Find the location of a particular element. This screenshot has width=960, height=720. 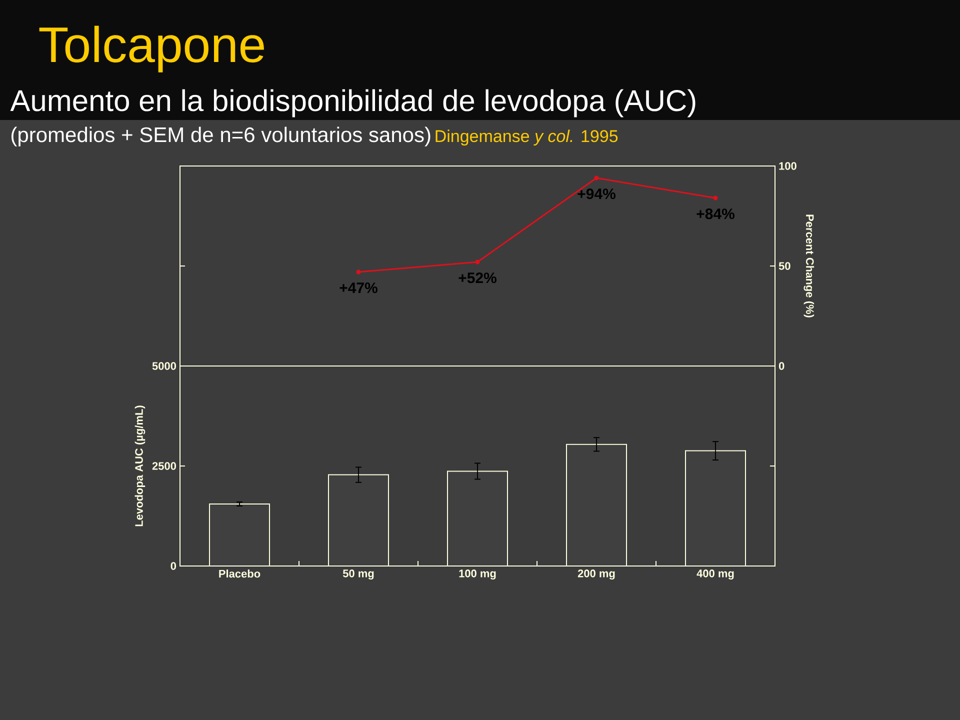

x-tick-label: Placebo is located at coordinates (239, 574).